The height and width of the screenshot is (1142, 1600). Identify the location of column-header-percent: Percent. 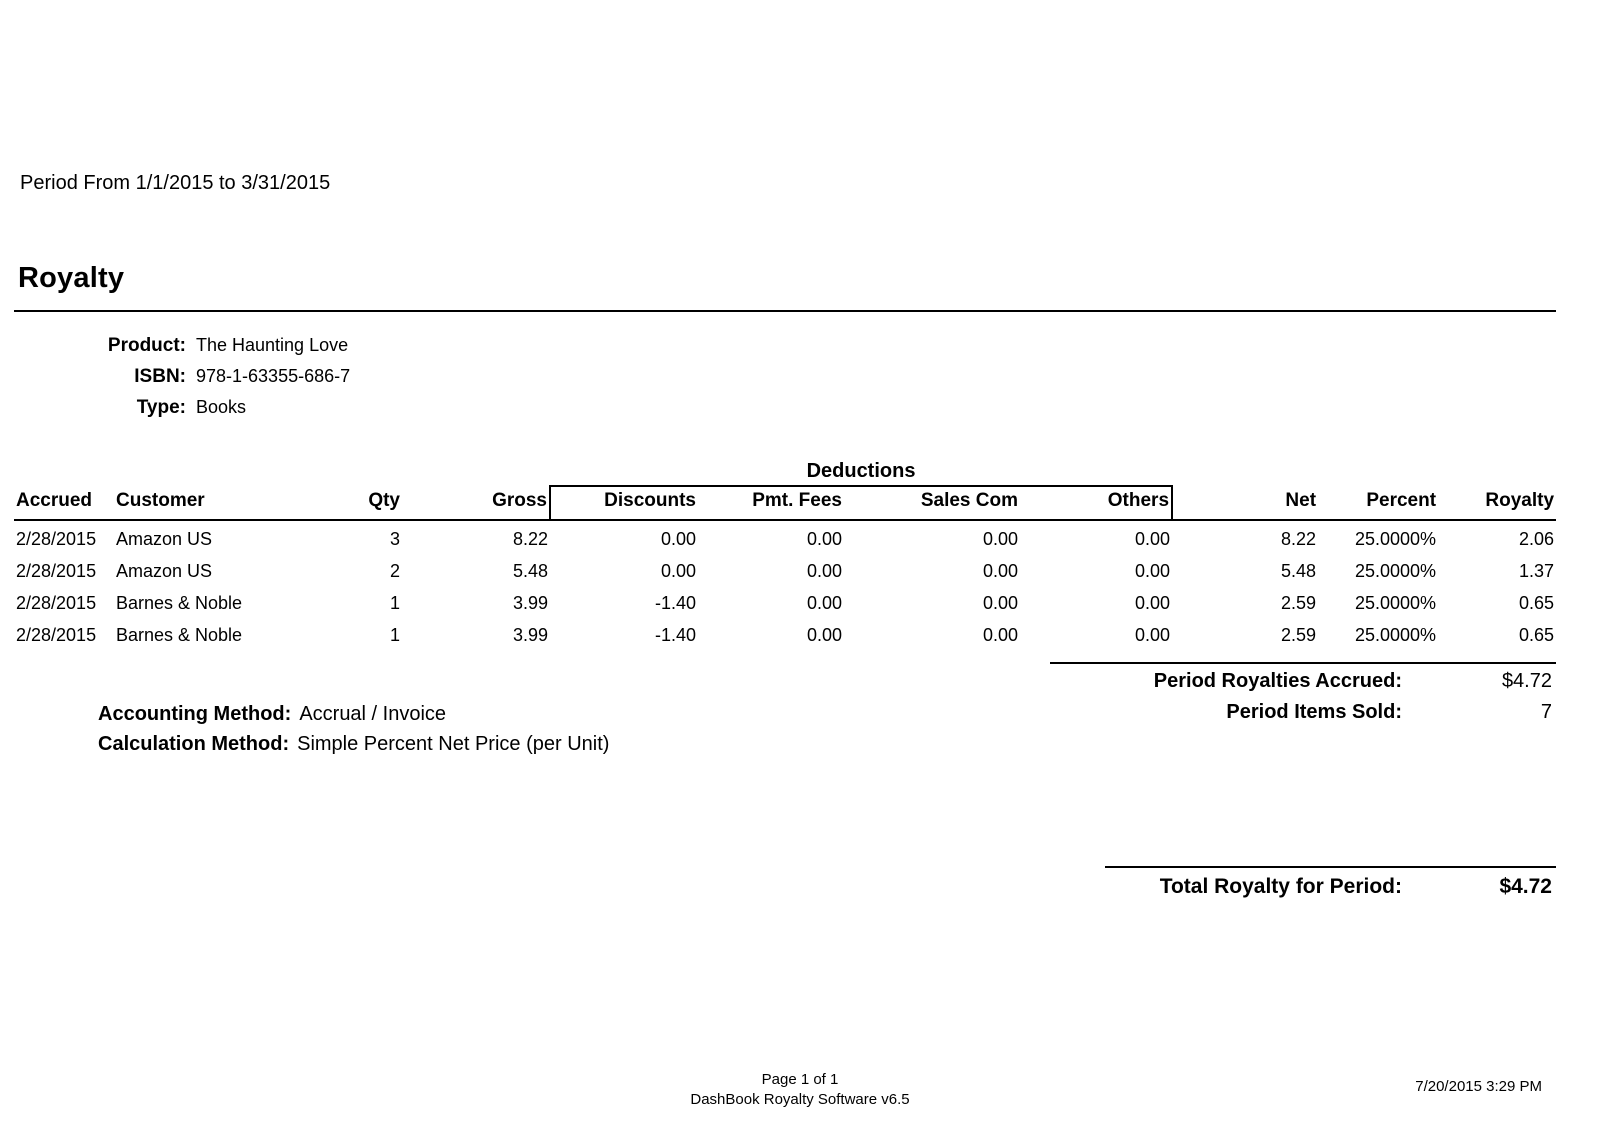
(1378, 503).